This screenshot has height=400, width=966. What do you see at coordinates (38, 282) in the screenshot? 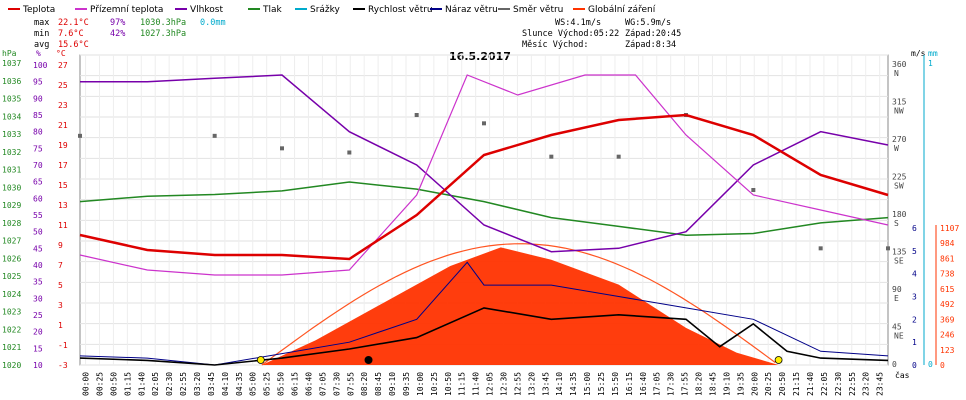
I see `pct-tick: 35` at bounding box center [38, 282].